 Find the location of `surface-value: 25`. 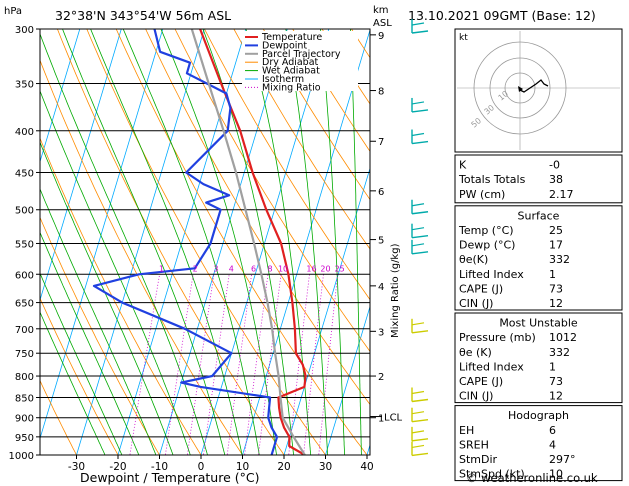

surface-value: 25 is located at coordinates (556, 230).